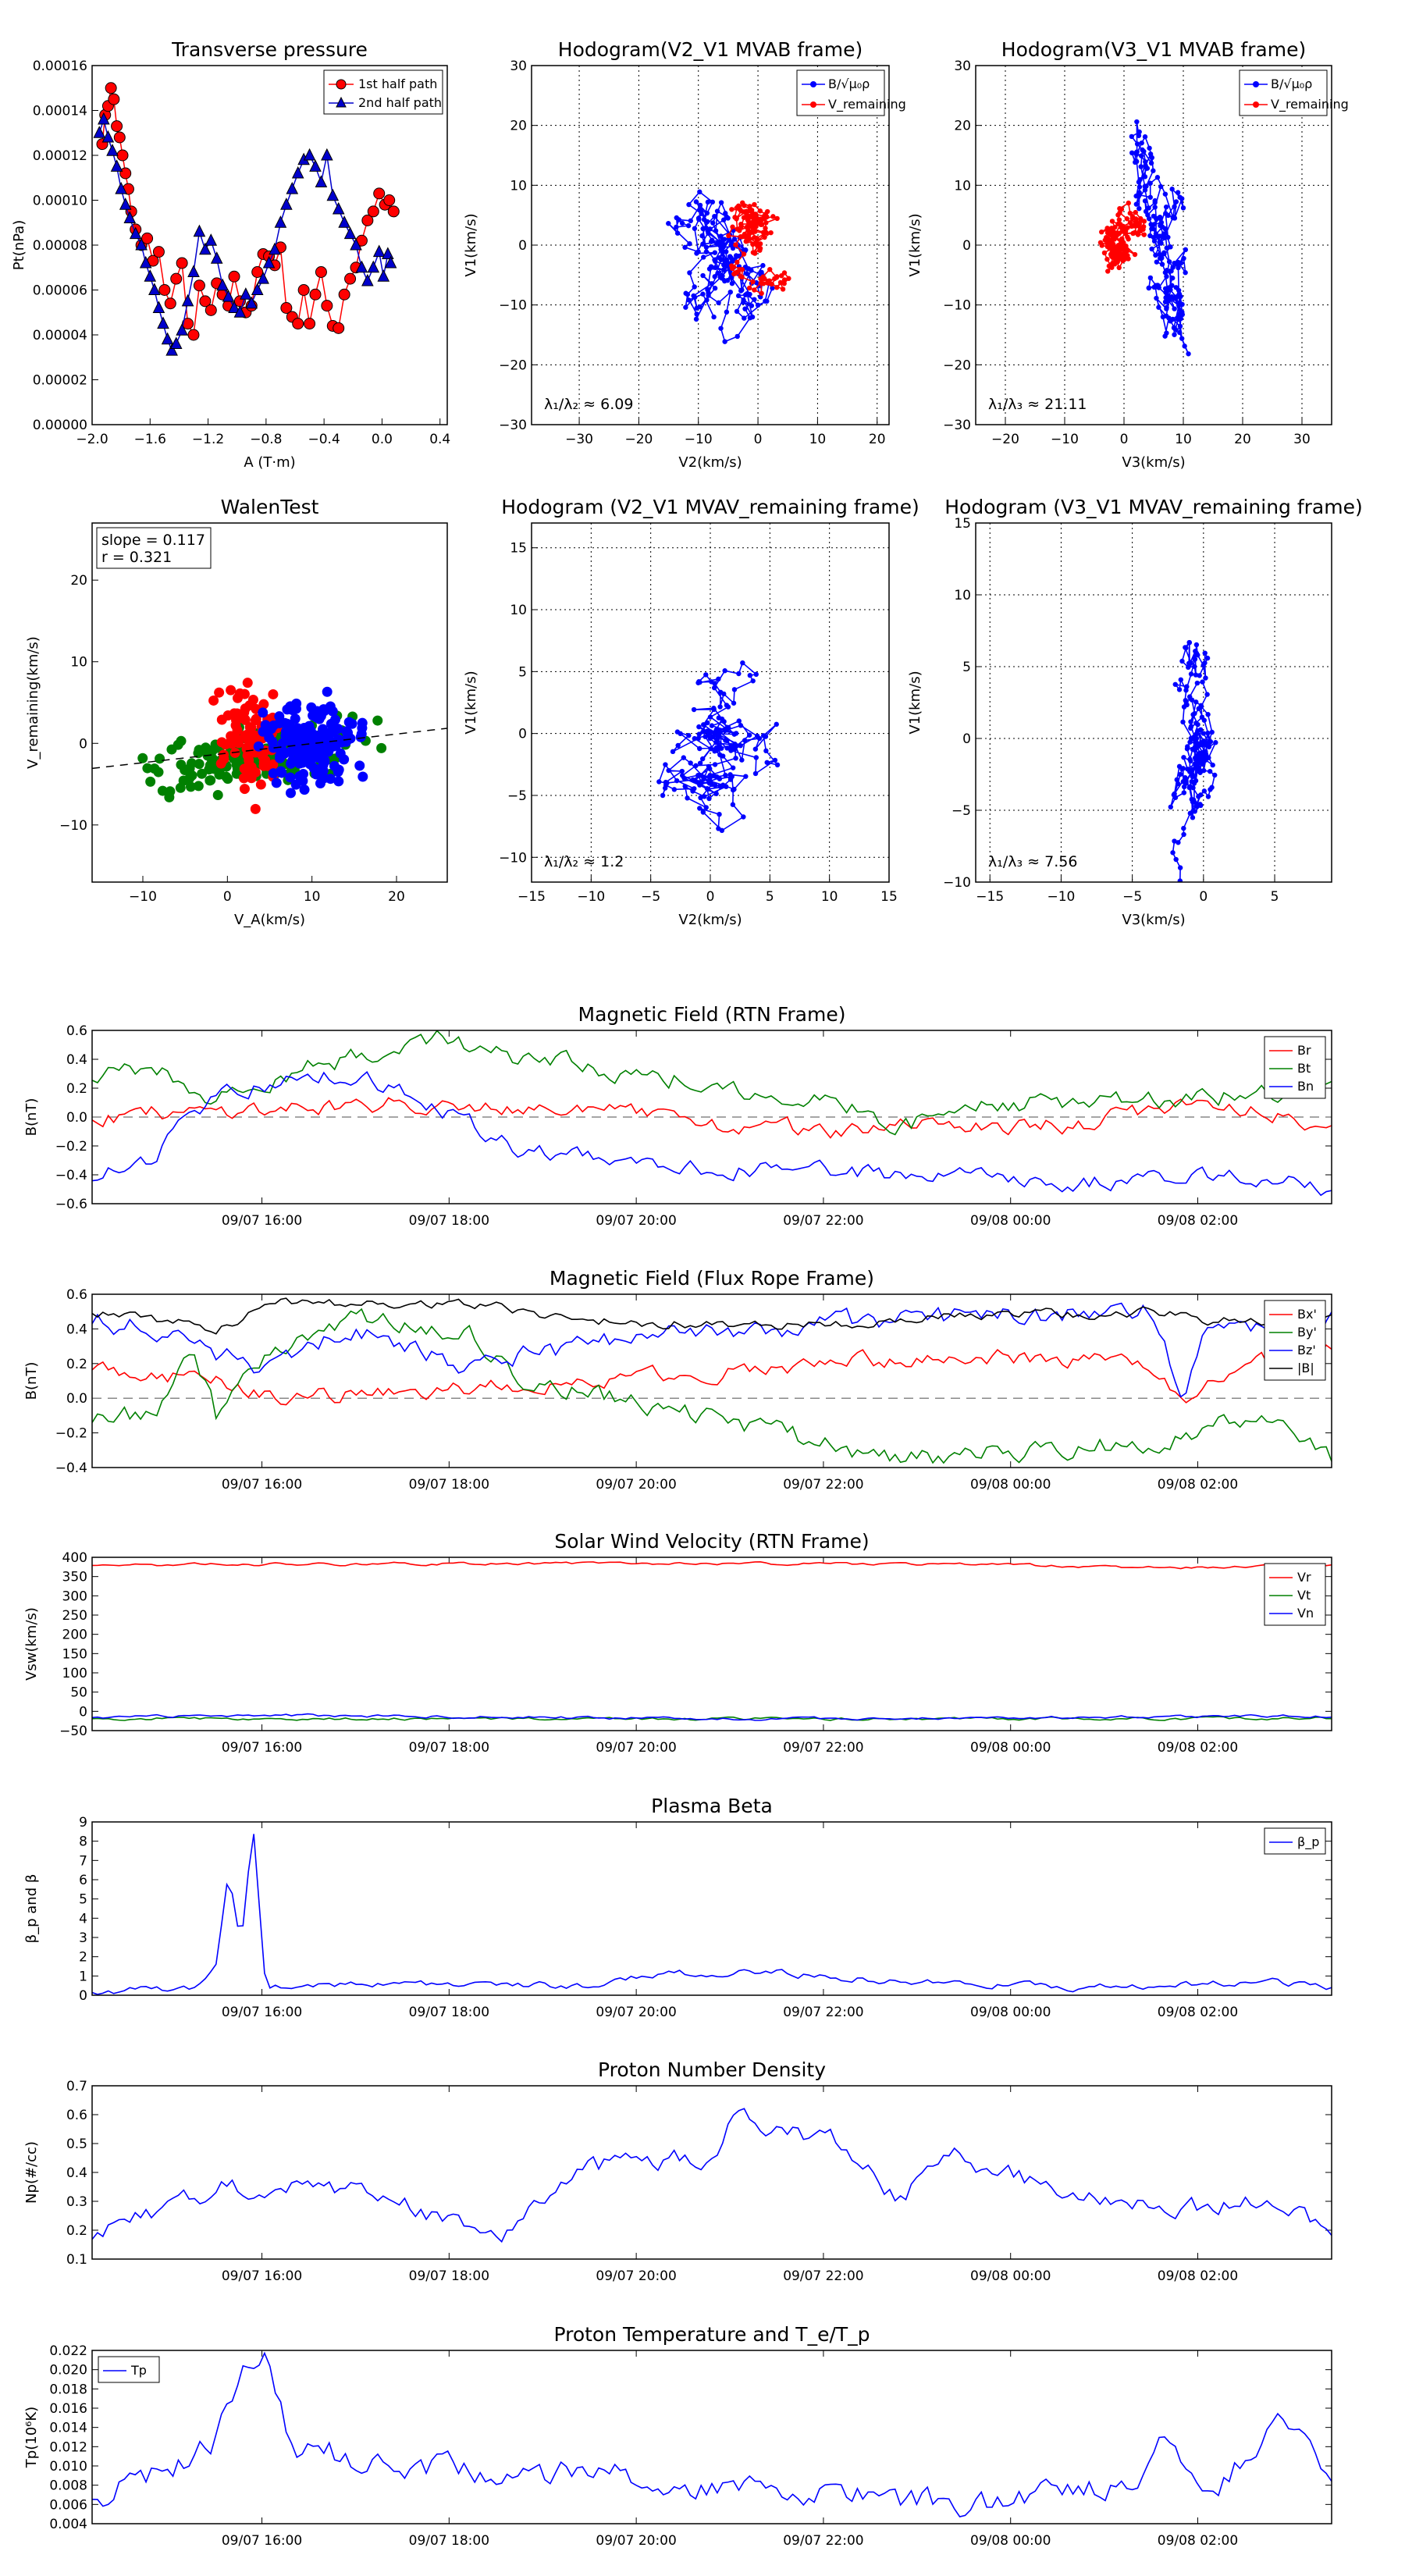 This screenshot has height=2576, width=1405. I want to click on x-tick-label: 10, so click(1183, 439).